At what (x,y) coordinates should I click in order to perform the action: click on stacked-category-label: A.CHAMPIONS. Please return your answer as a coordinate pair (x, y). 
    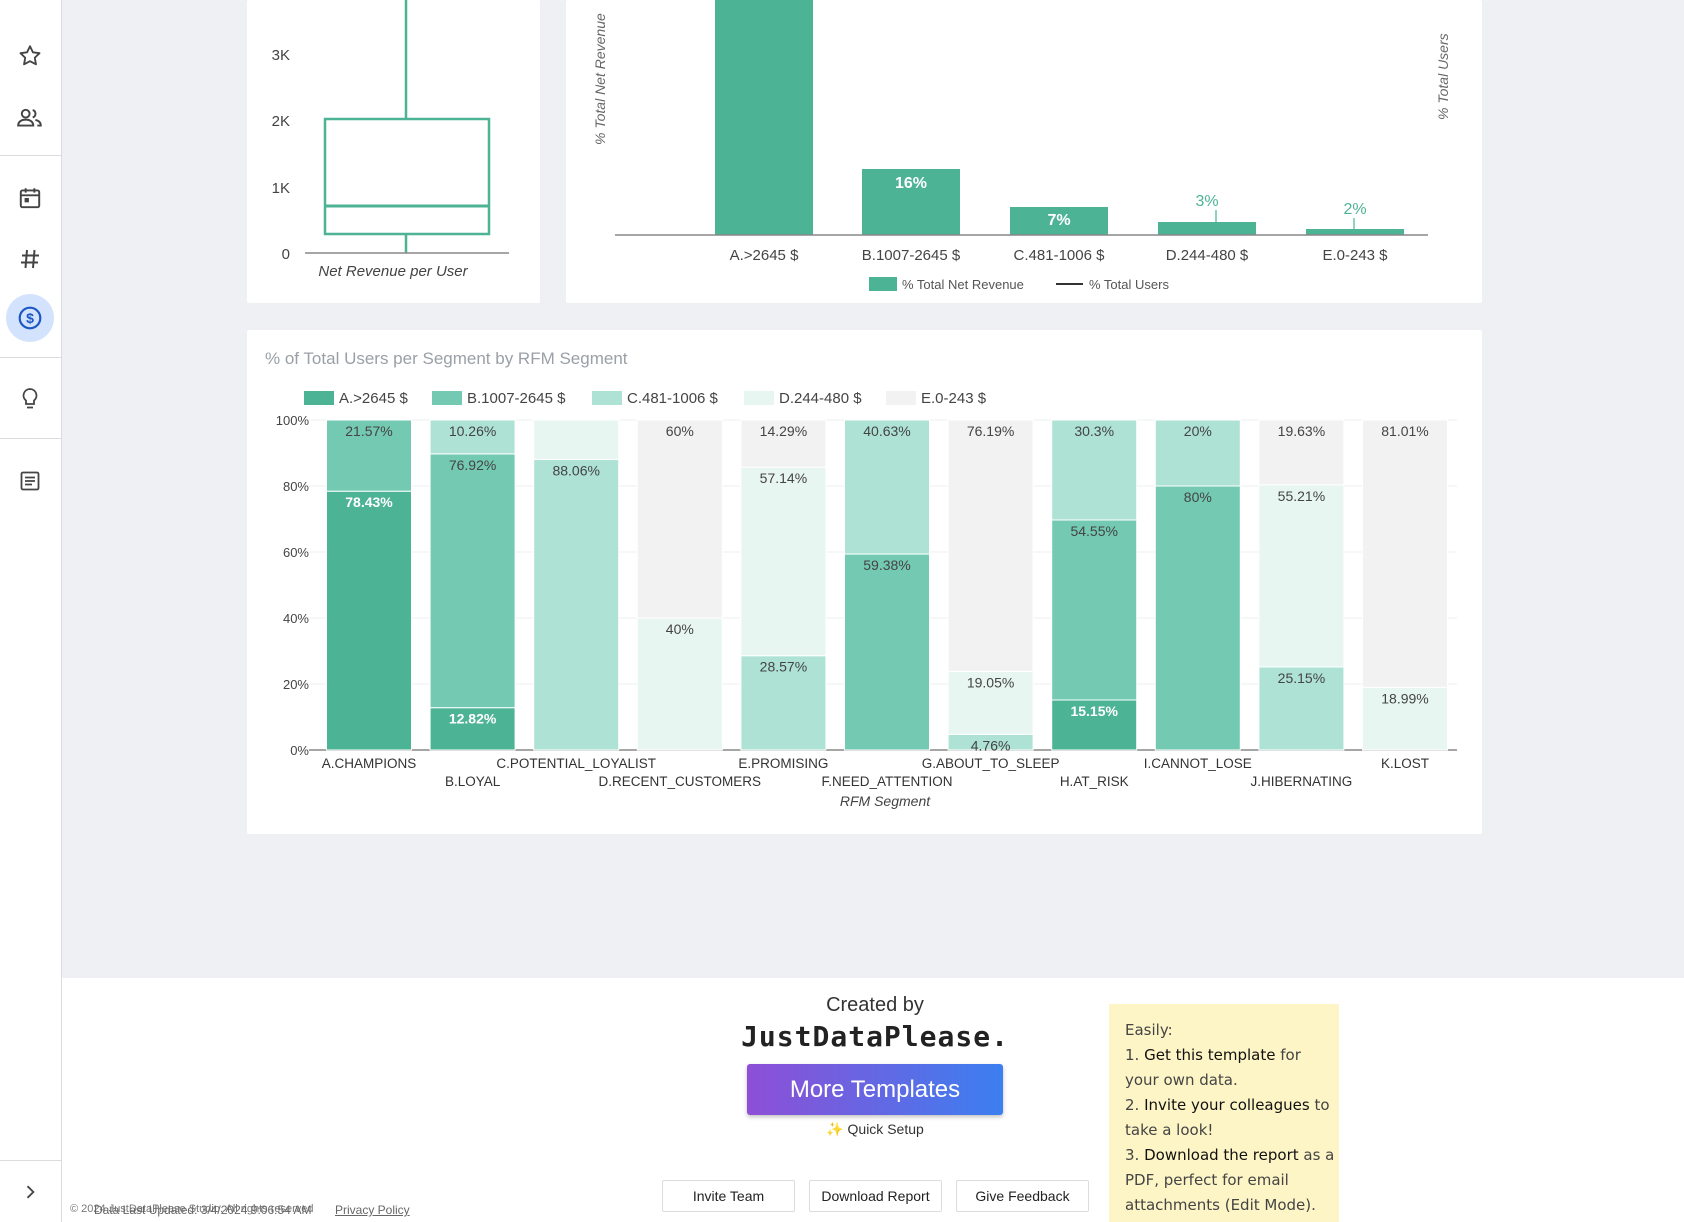
    Looking at the image, I should click on (369, 763).